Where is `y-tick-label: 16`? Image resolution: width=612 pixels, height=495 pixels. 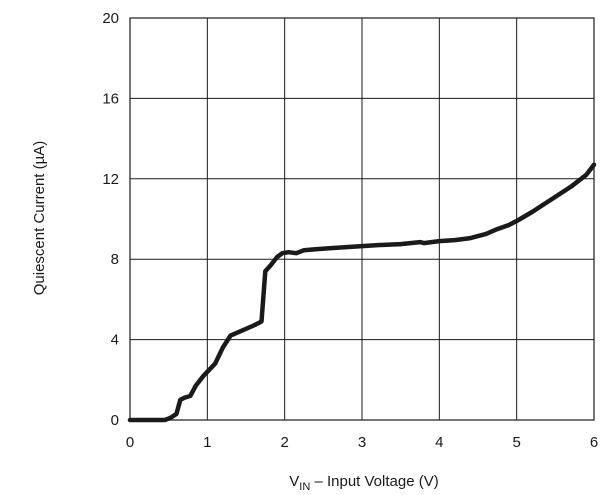
y-tick-label: 16 is located at coordinates (110, 98).